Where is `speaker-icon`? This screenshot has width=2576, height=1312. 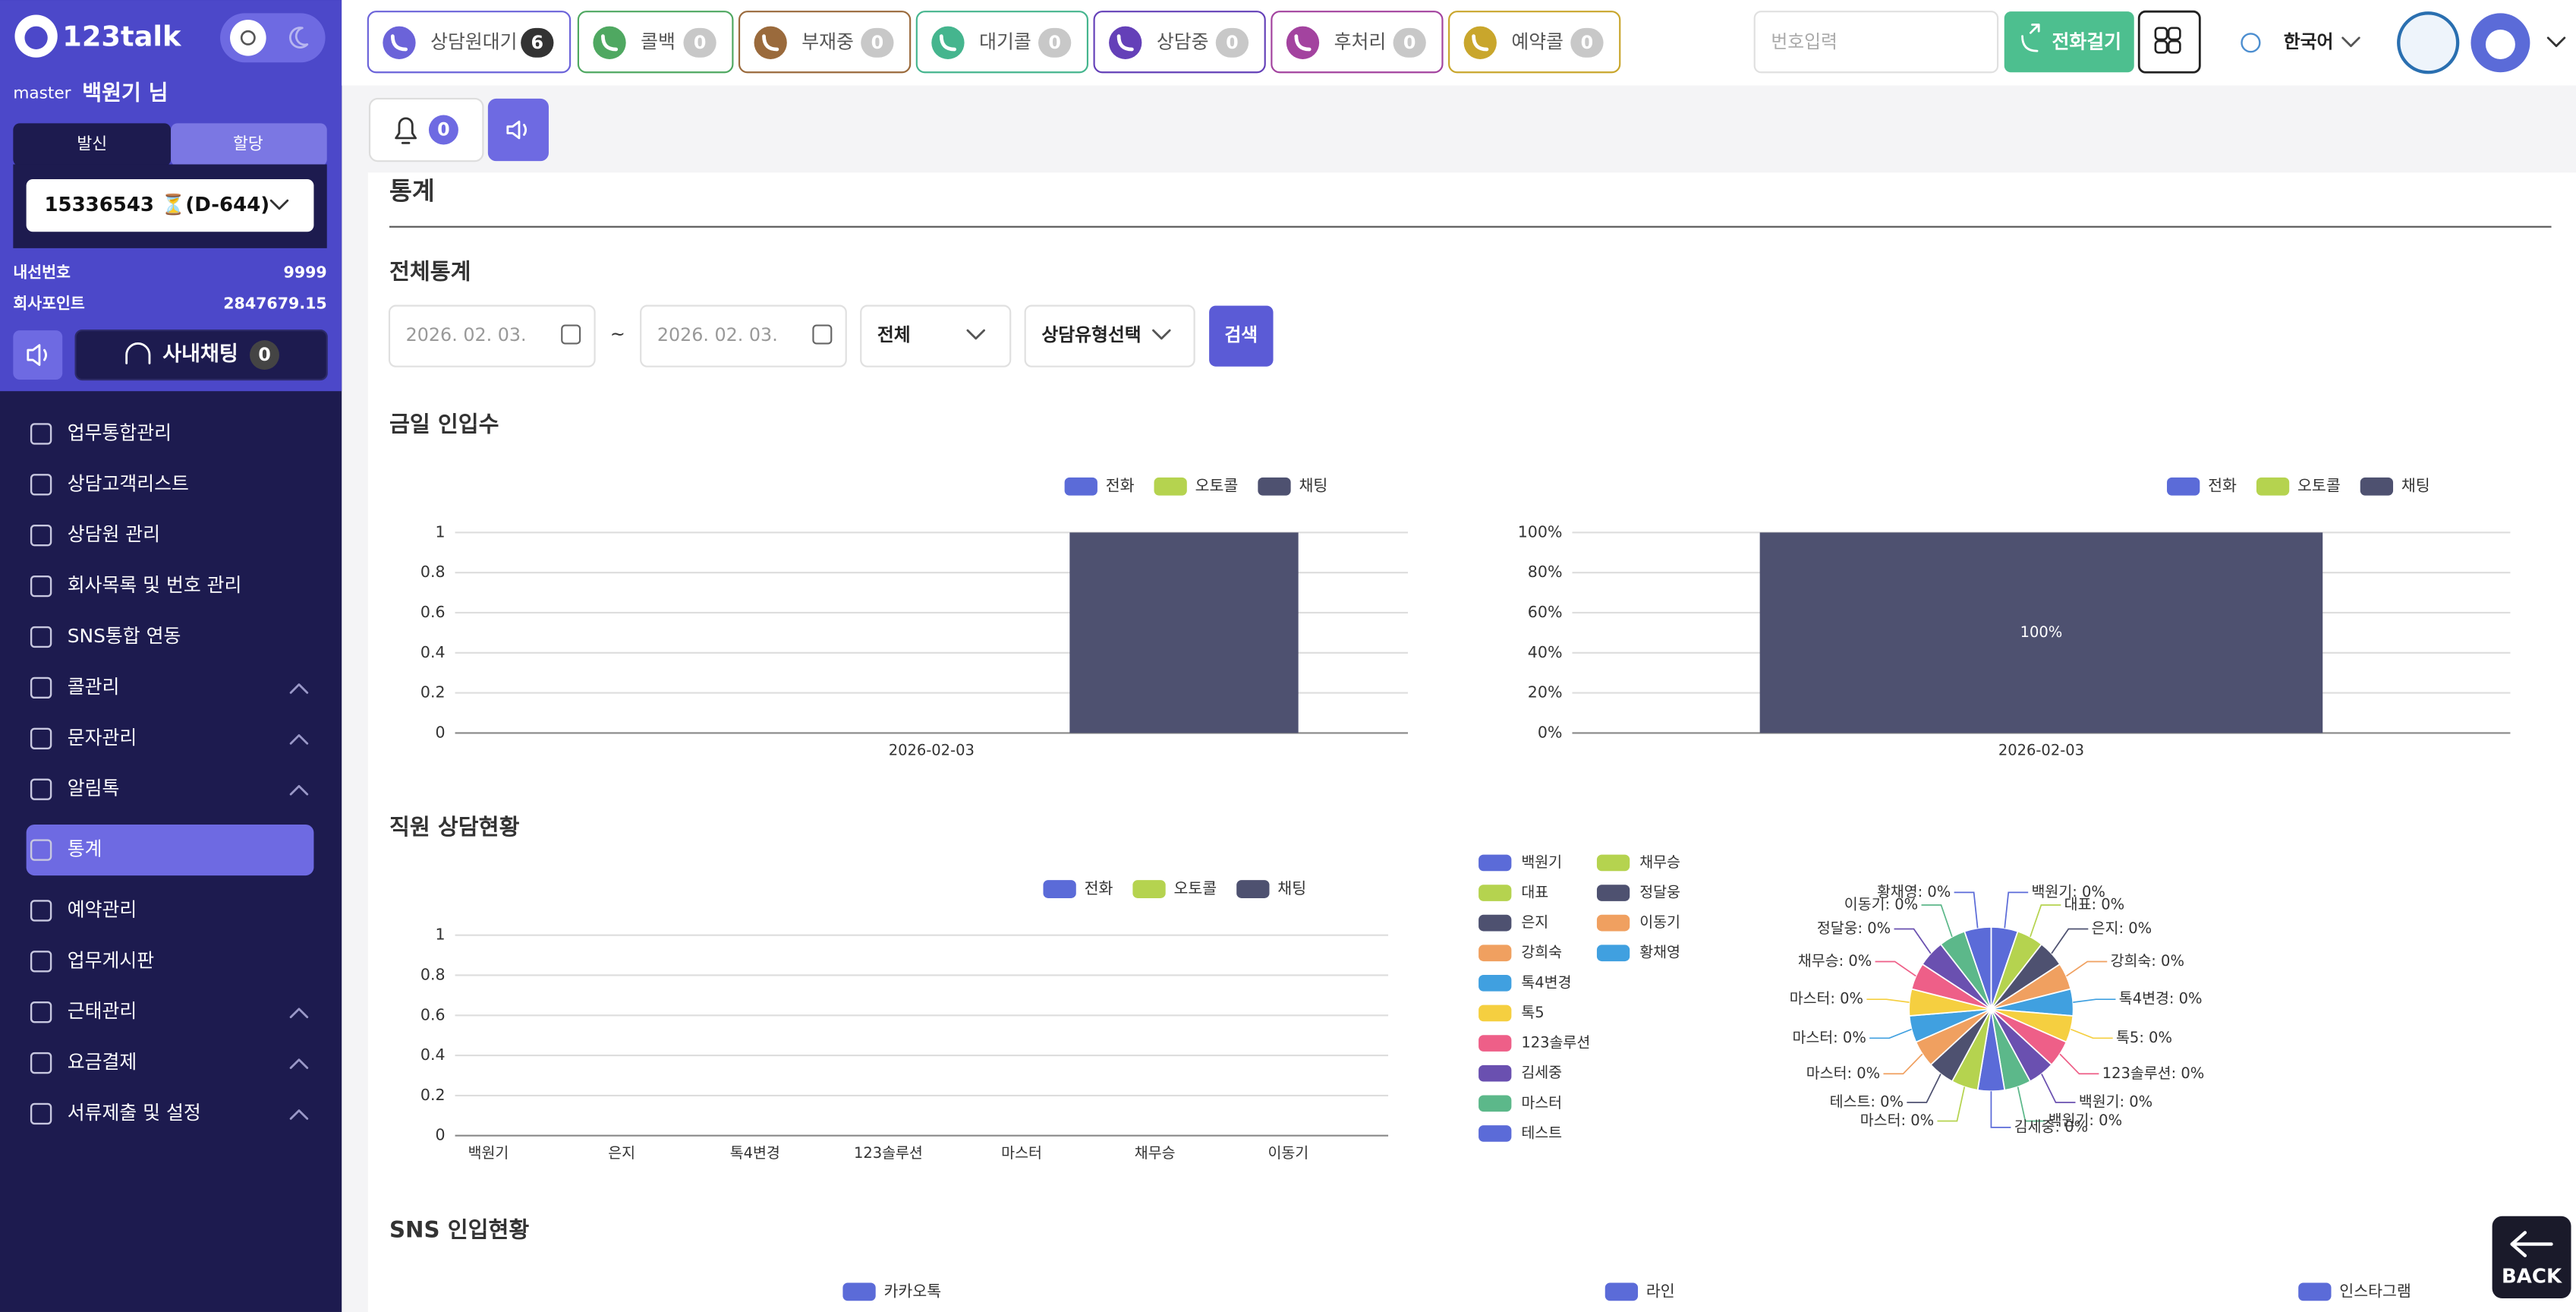 speaker-icon is located at coordinates (516, 130).